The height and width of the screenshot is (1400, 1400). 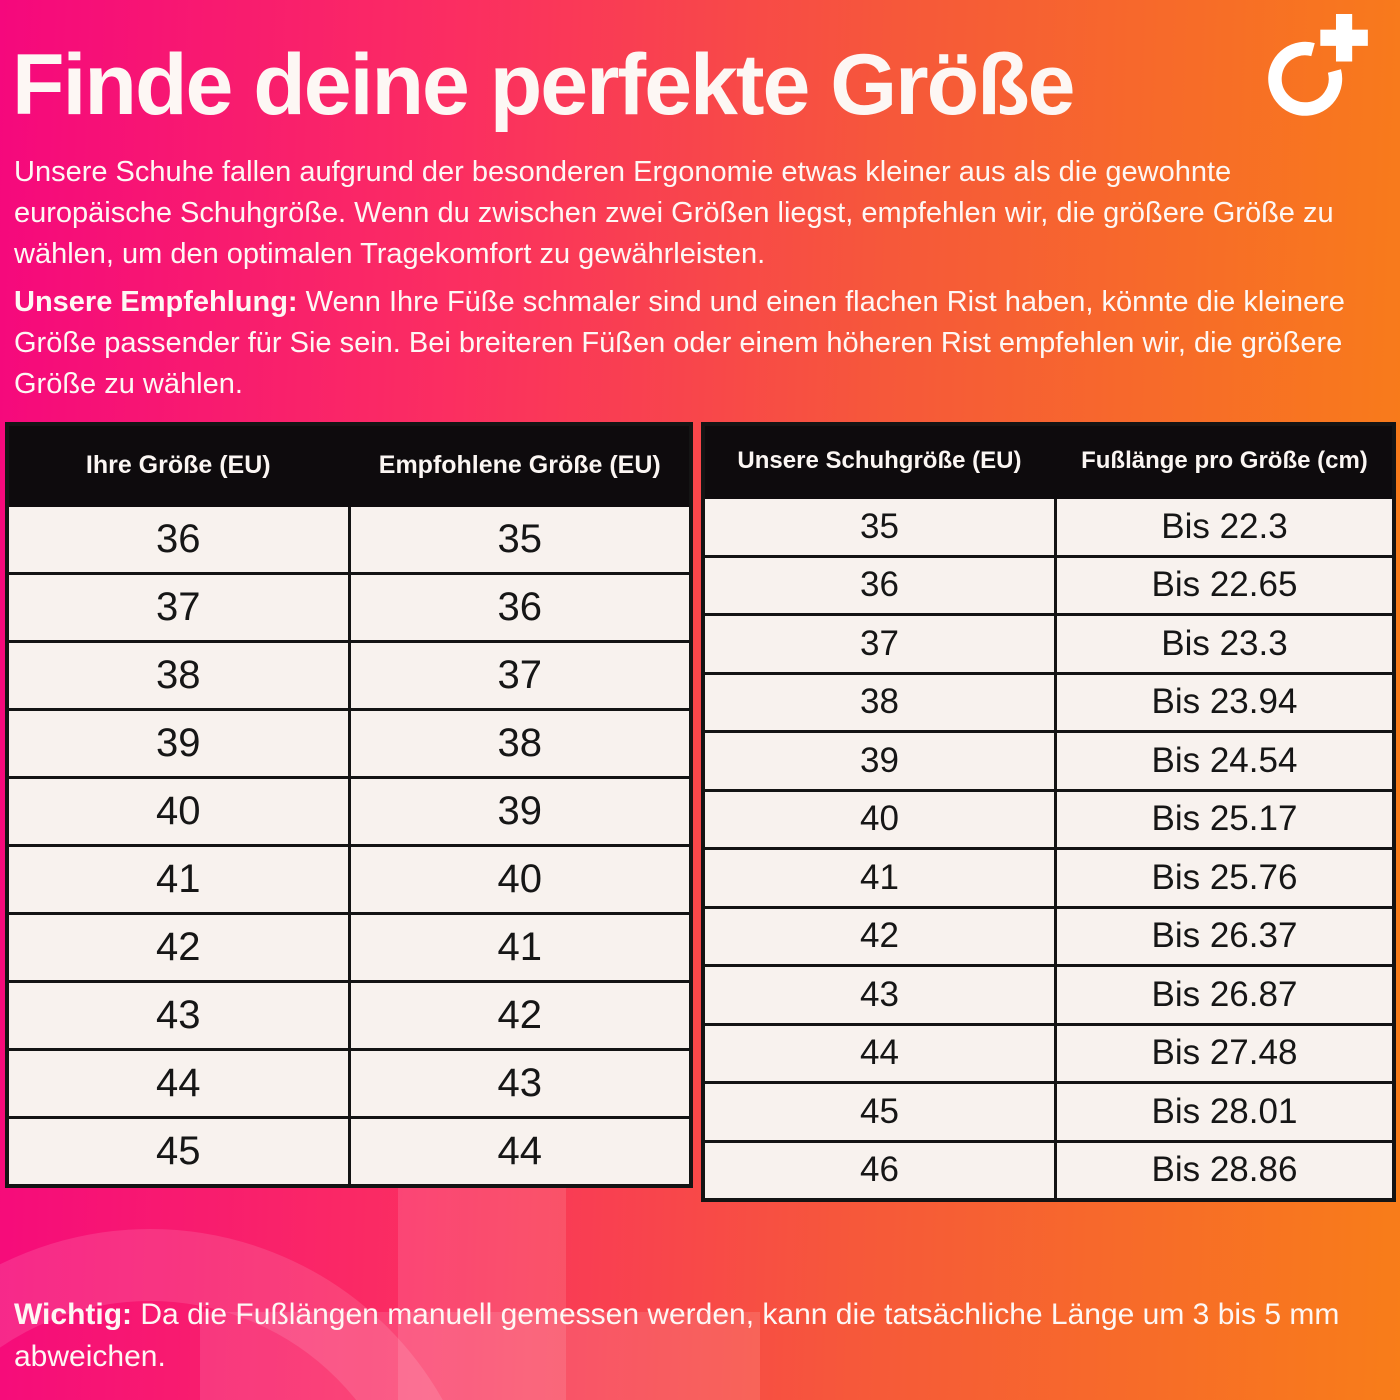 I want to click on table-cell: Bis 26.87, so click(x=1224, y=995).